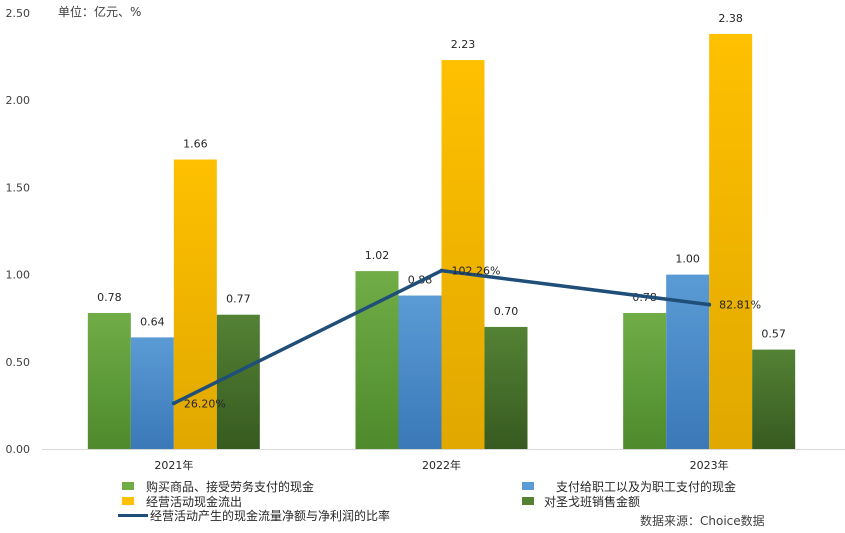 The width and height of the screenshot is (845, 533). Describe the element at coordinates (18, 13) in the screenshot. I see `y-tick-label: 2.50` at that location.